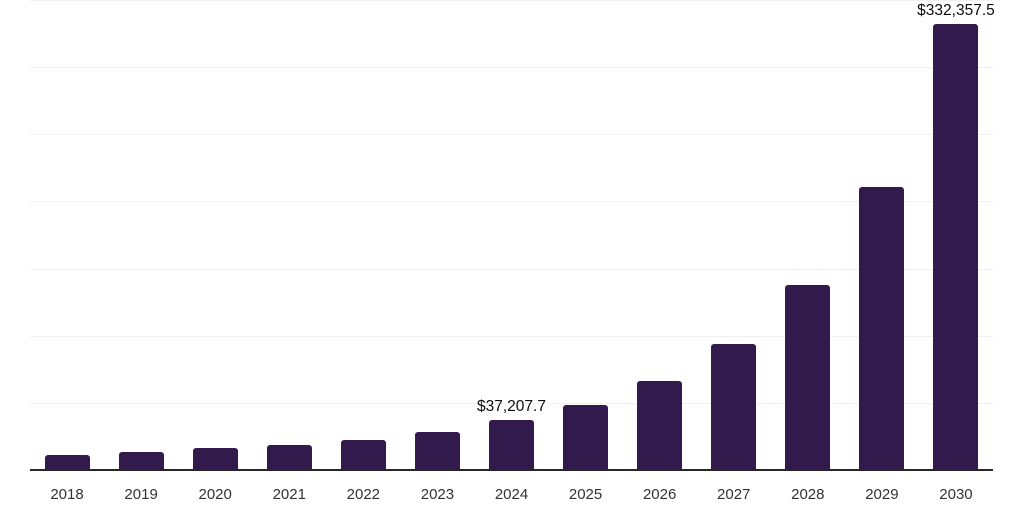 The image size is (1024, 512). Describe the element at coordinates (67, 462) in the screenshot. I see `bar-2018` at that location.